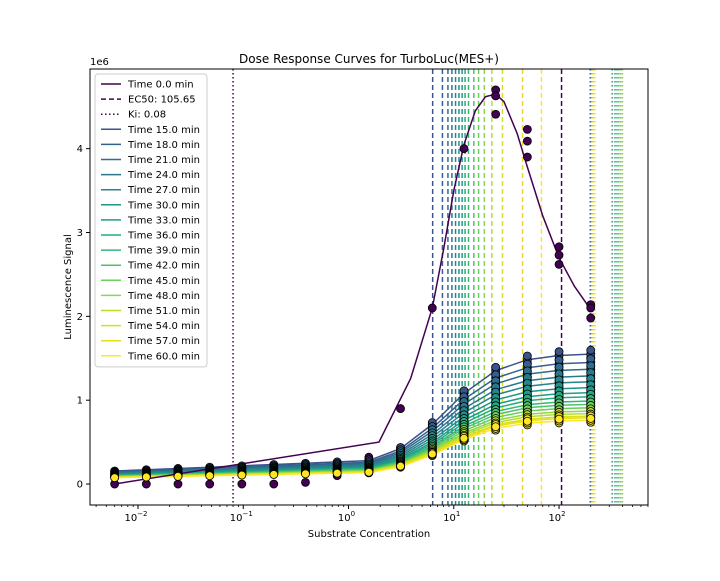 This screenshot has height=581, width=720. Describe the element at coordinates (372, 514) in the screenshot. I see `x-axis-ticks: 10⁻² 10⁻¹ 10⁰ 10¹ 10²` at that location.